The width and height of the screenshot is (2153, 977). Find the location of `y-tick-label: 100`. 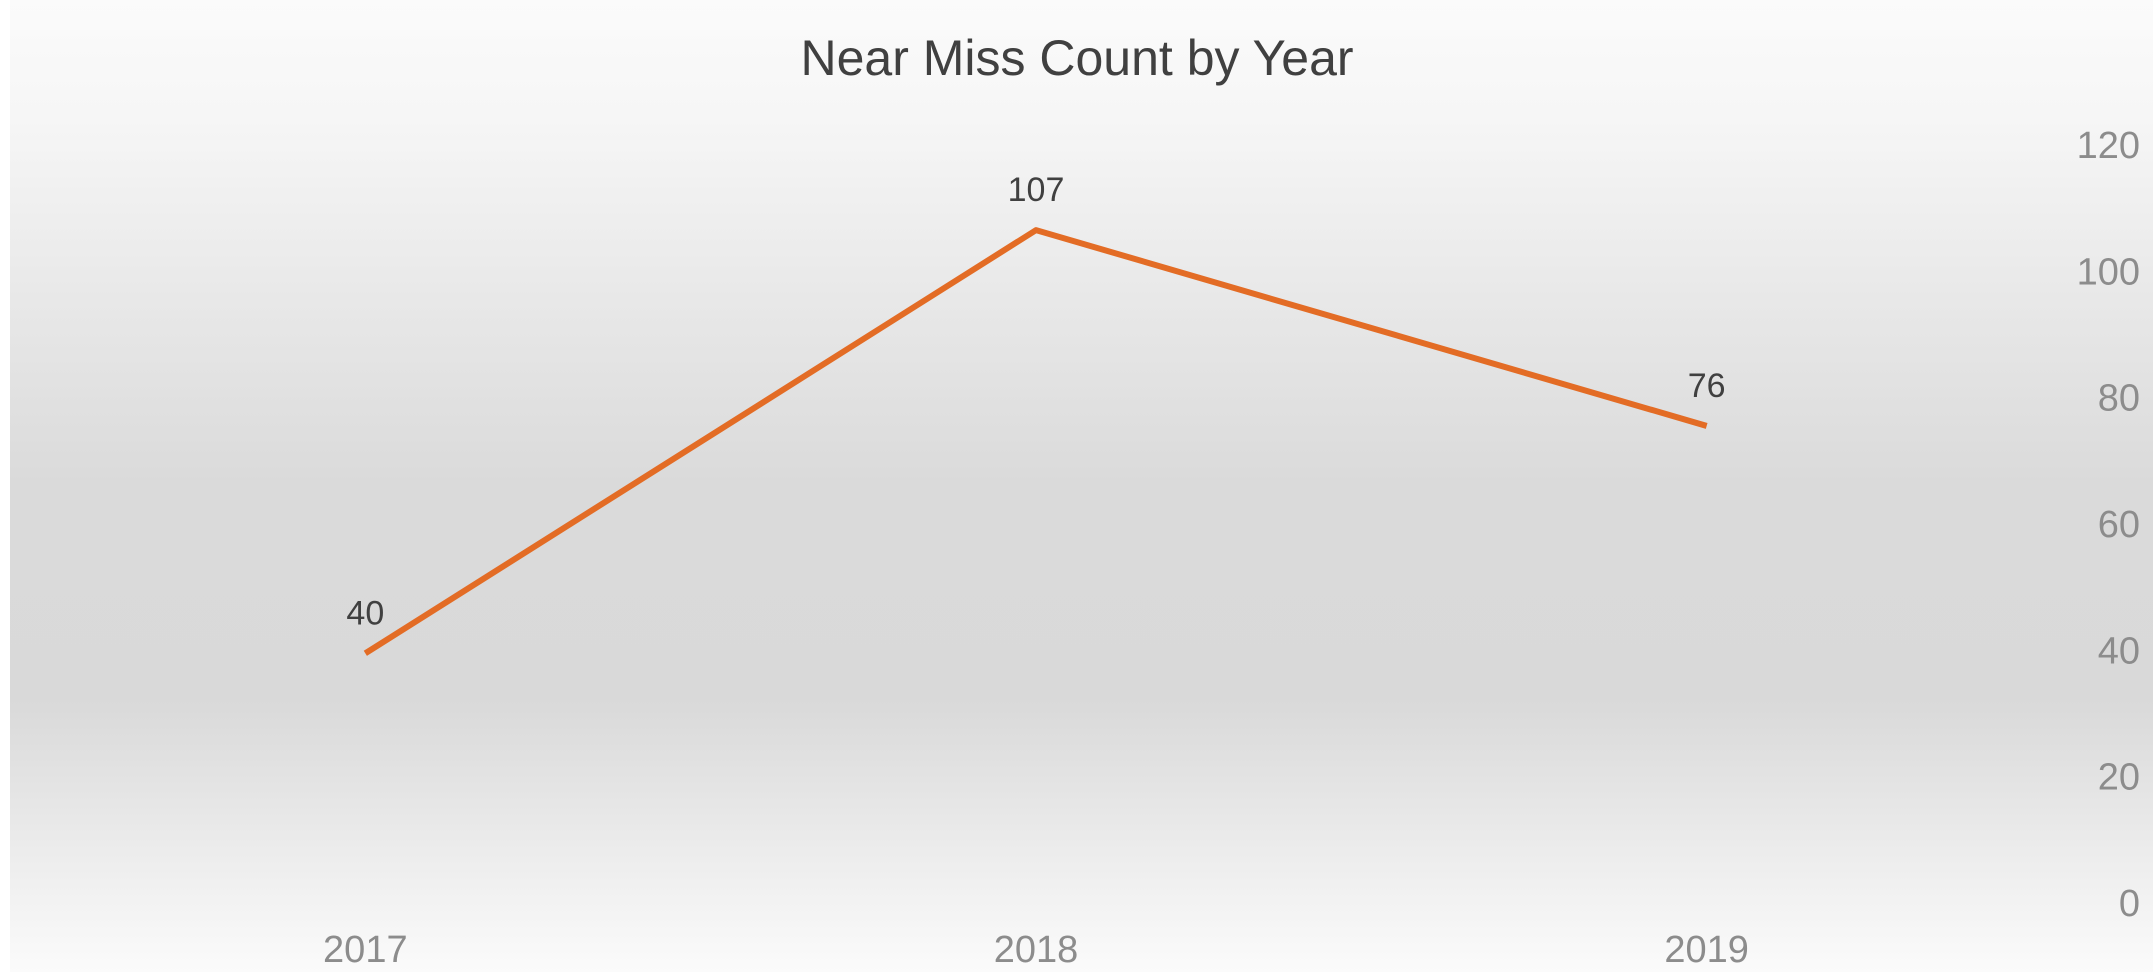

y-tick-label: 100 is located at coordinates (2108, 272).